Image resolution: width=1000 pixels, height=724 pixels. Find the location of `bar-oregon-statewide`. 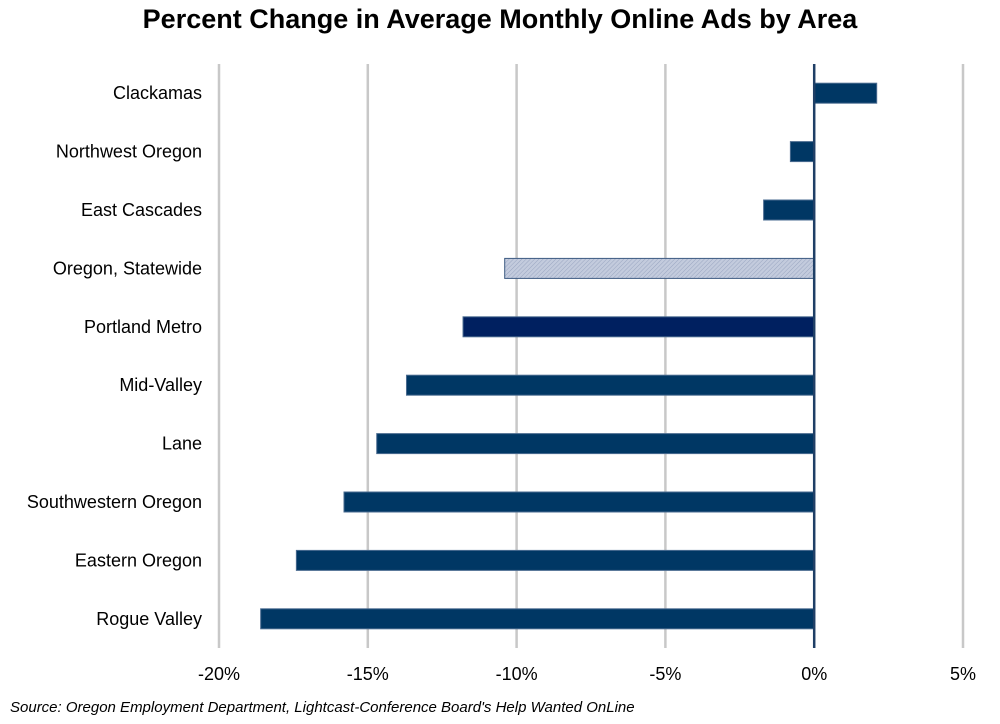

bar-oregon-statewide is located at coordinates (659, 268).